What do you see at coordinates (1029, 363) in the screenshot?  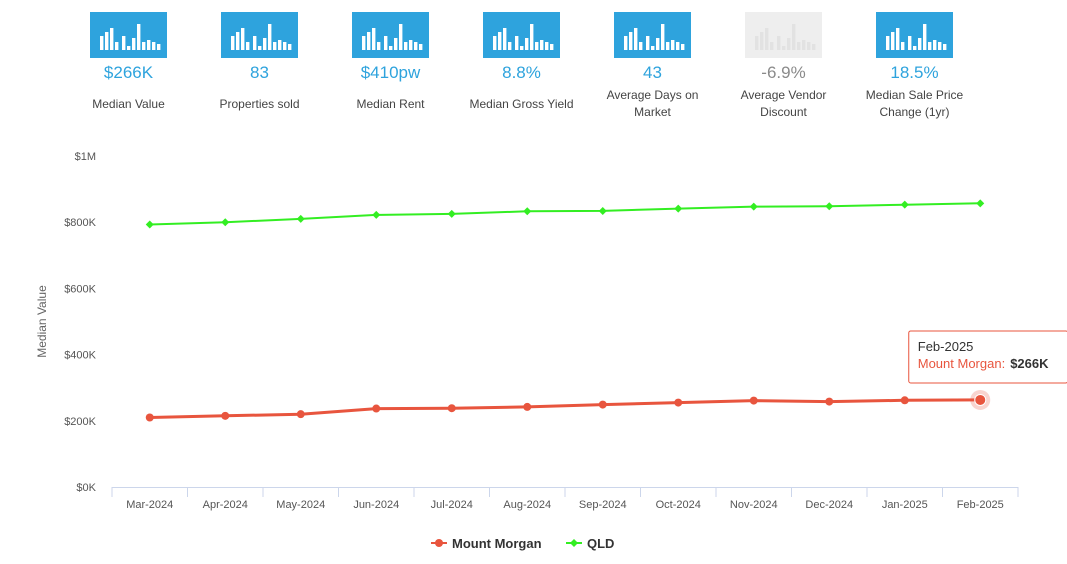 I see `tooltip-value: $266K` at bounding box center [1029, 363].